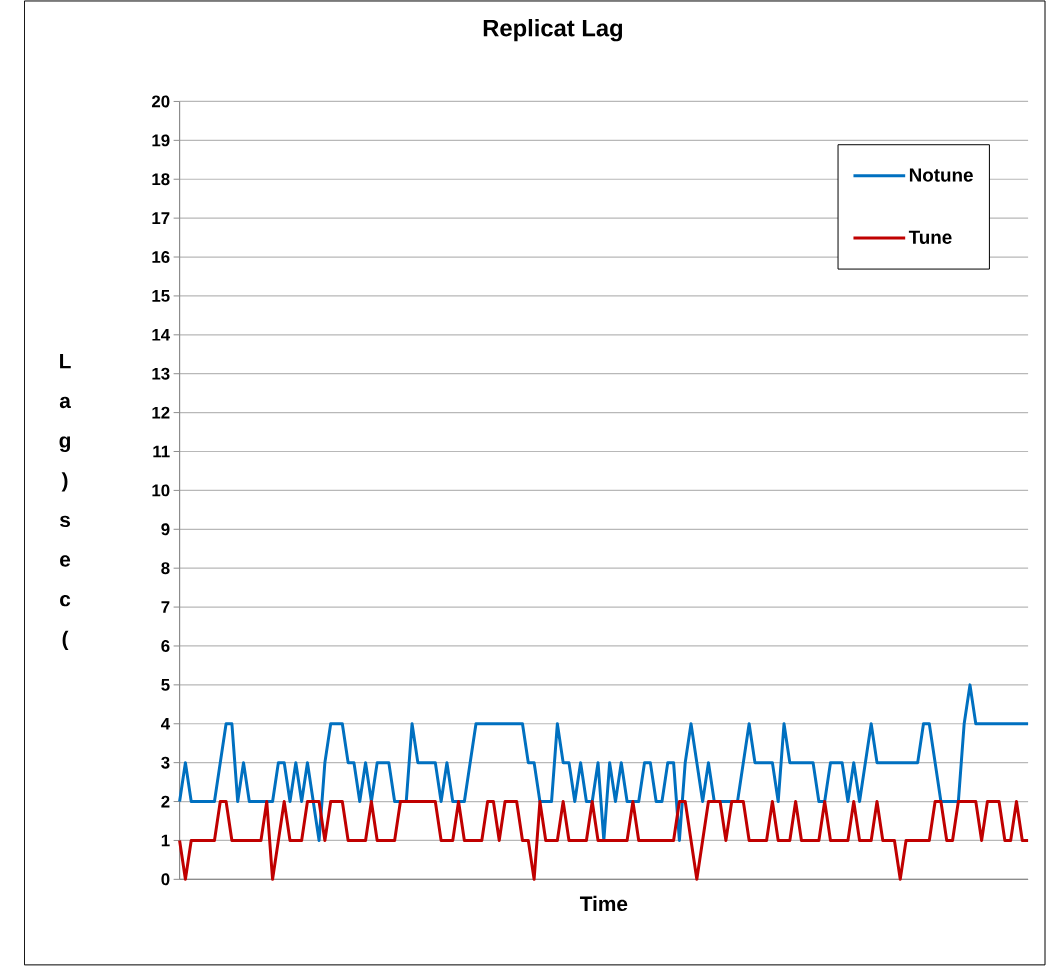  I want to click on y-tick-label: 10, so click(161, 490).